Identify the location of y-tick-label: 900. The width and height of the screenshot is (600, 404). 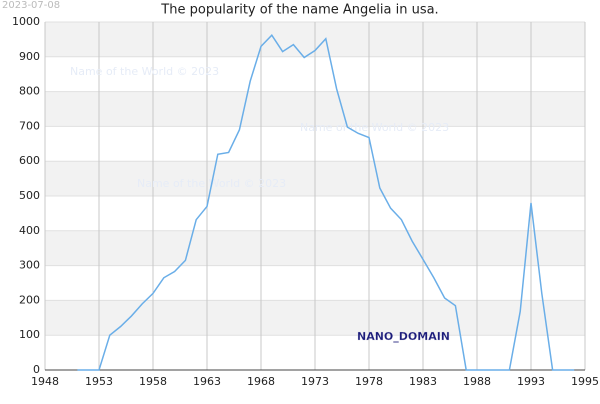
(29, 56).